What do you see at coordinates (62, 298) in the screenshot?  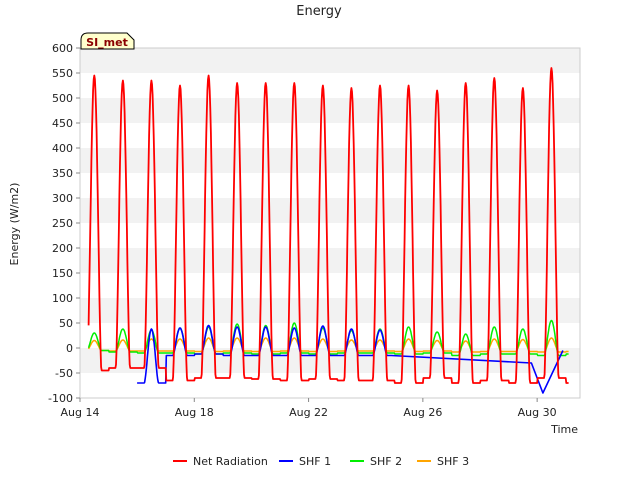 I see `y-tick-label: 100` at bounding box center [62, 298].